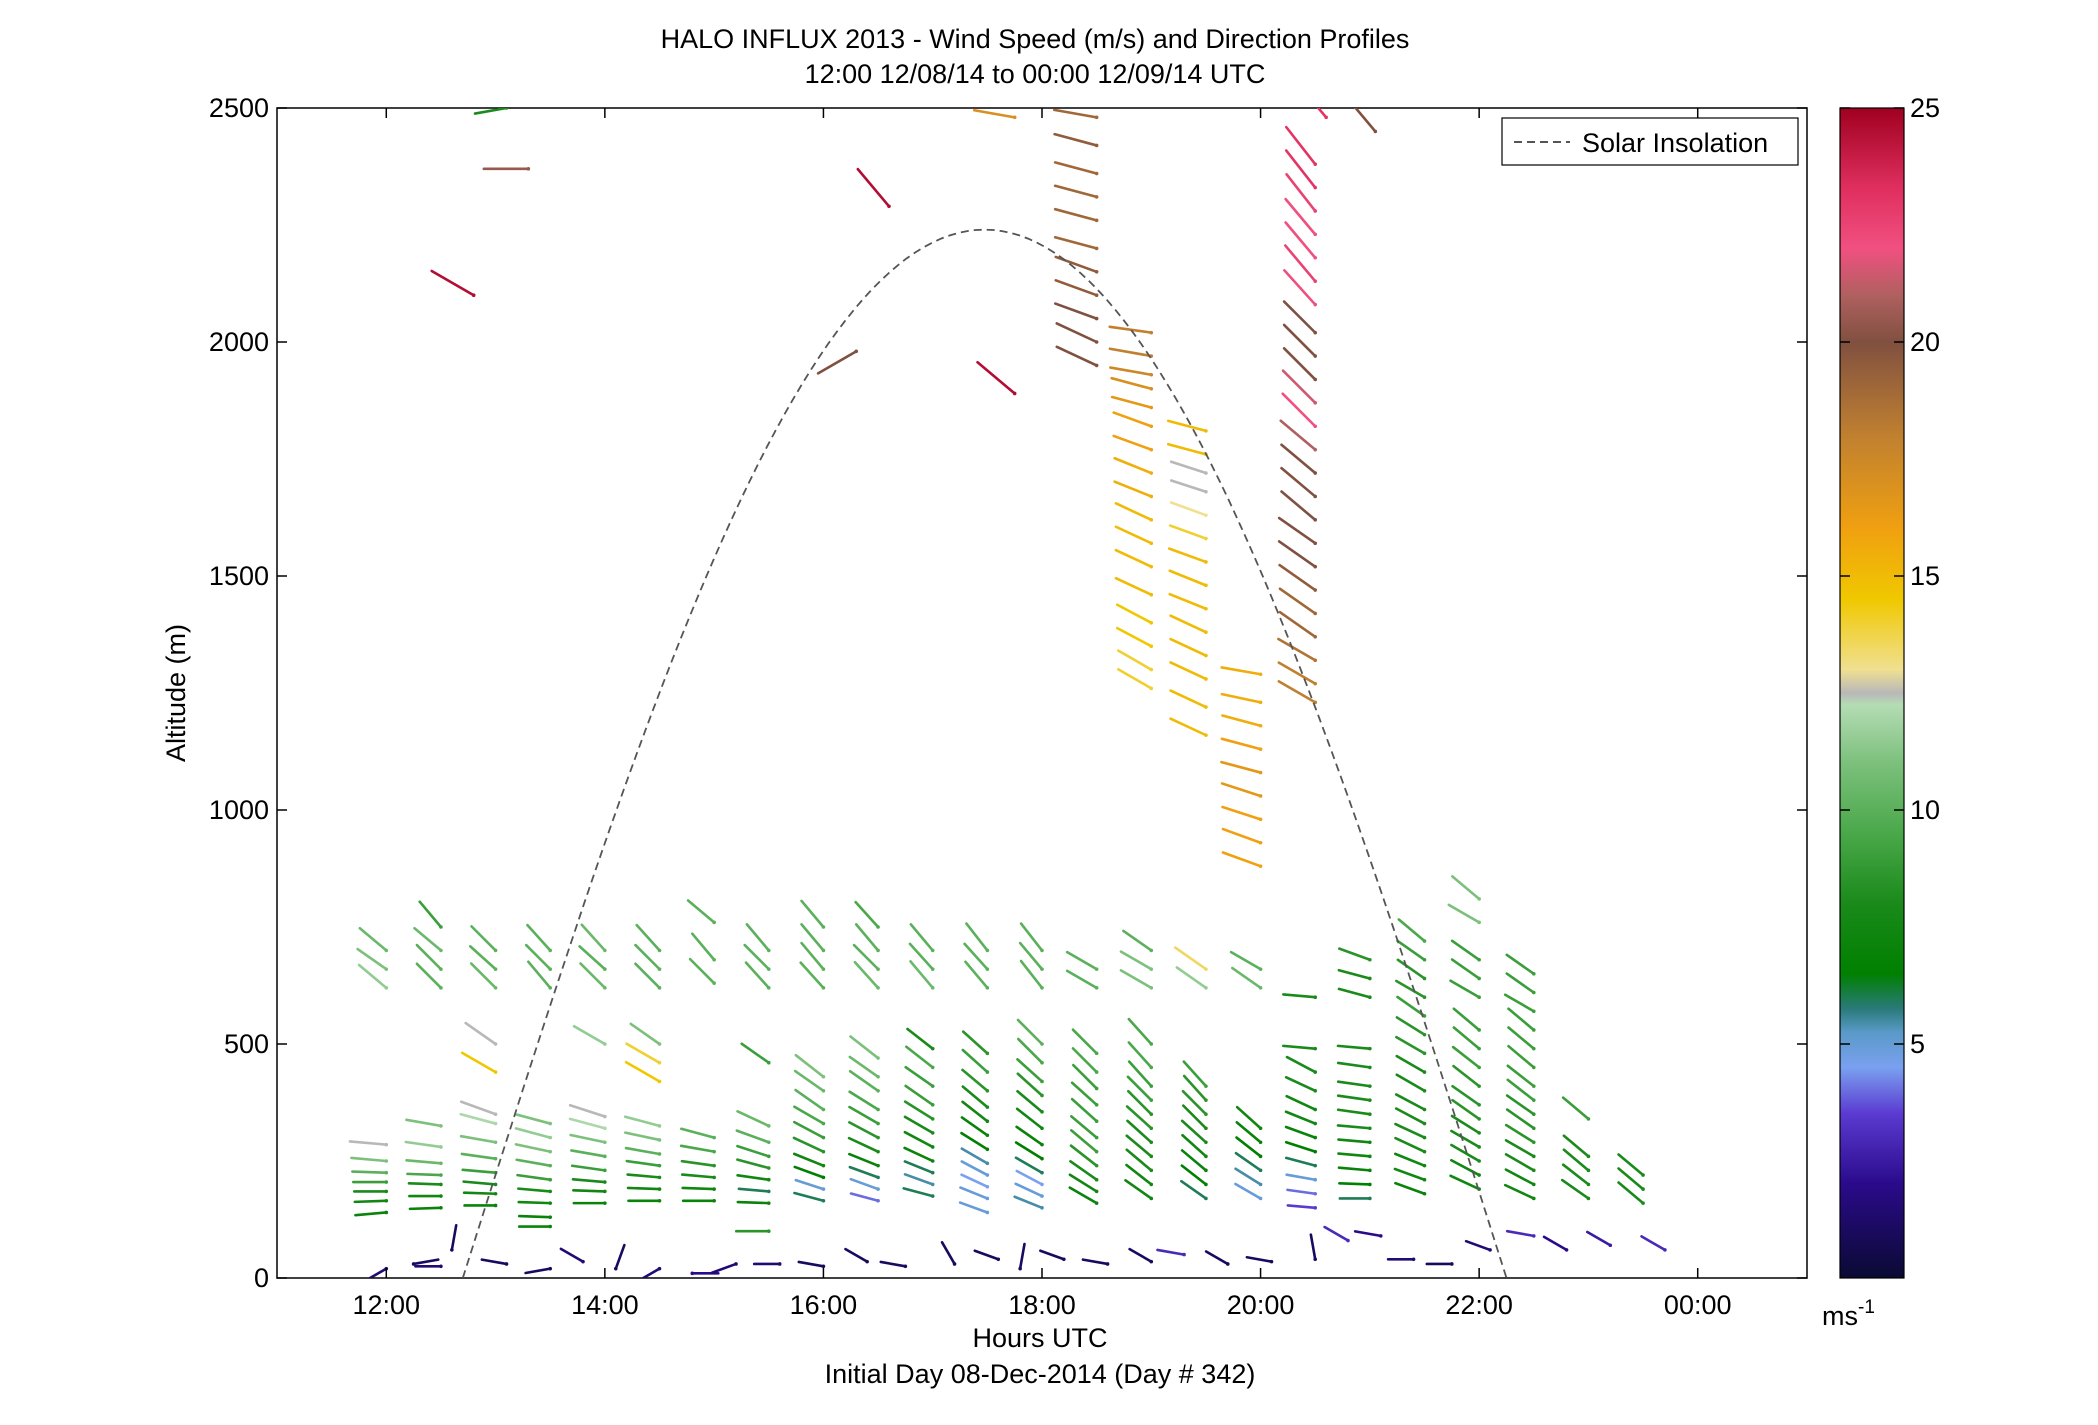 The height and width of the screenshot is (1425, 2098). I want to click on y-tick-label: 500, so click(246, 1044).